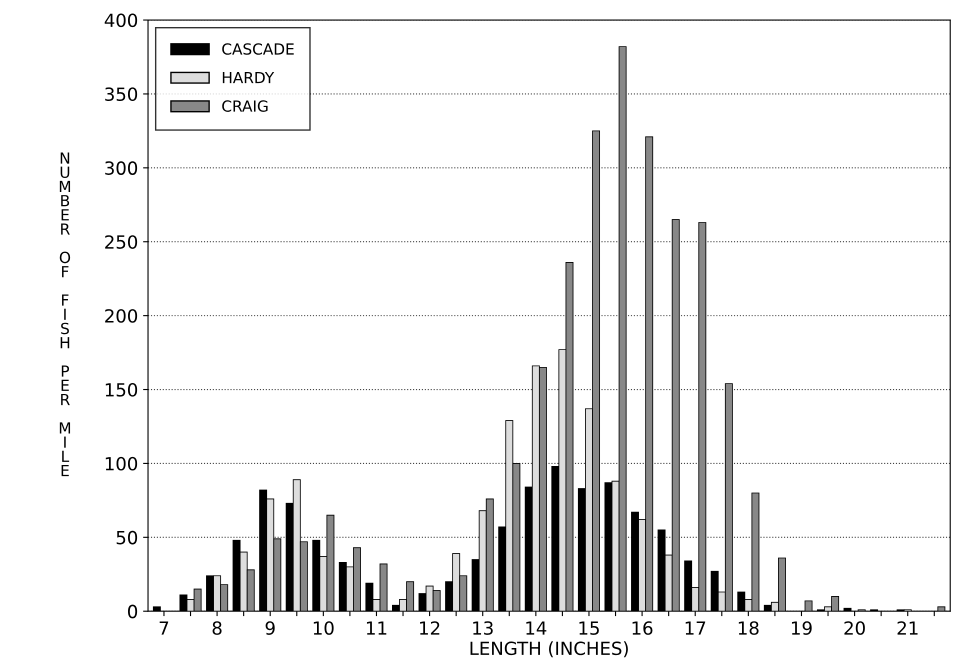 The image size is (955, 668). Describe the element at coordinates (65, 314) in the screenshot. I see `text: NUMBER OF FISH PER MILE` at that location.